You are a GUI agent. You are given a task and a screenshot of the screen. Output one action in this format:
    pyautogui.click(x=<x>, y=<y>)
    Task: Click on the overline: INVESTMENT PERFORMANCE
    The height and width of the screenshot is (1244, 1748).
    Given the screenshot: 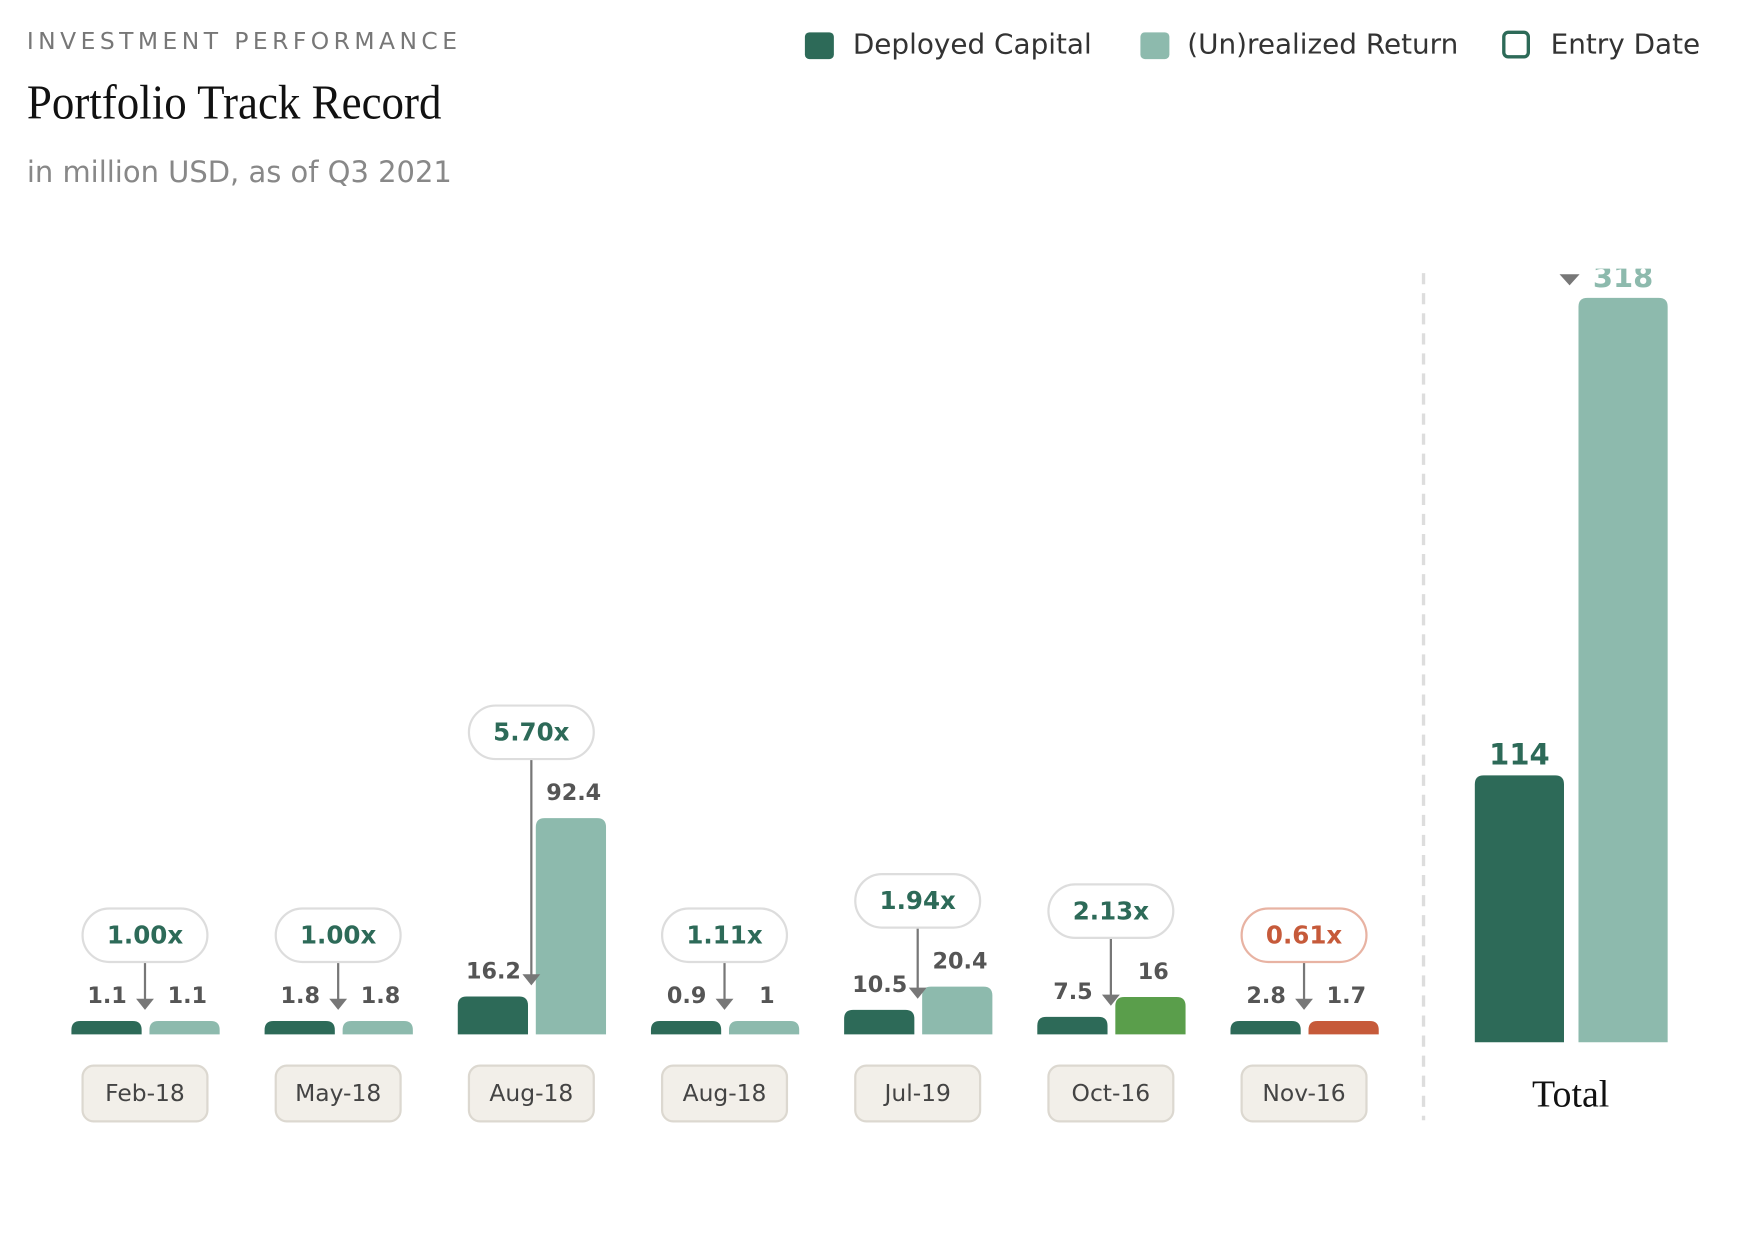 What is the action you would take?
    pyautogui.click(x=244, y=41)
    